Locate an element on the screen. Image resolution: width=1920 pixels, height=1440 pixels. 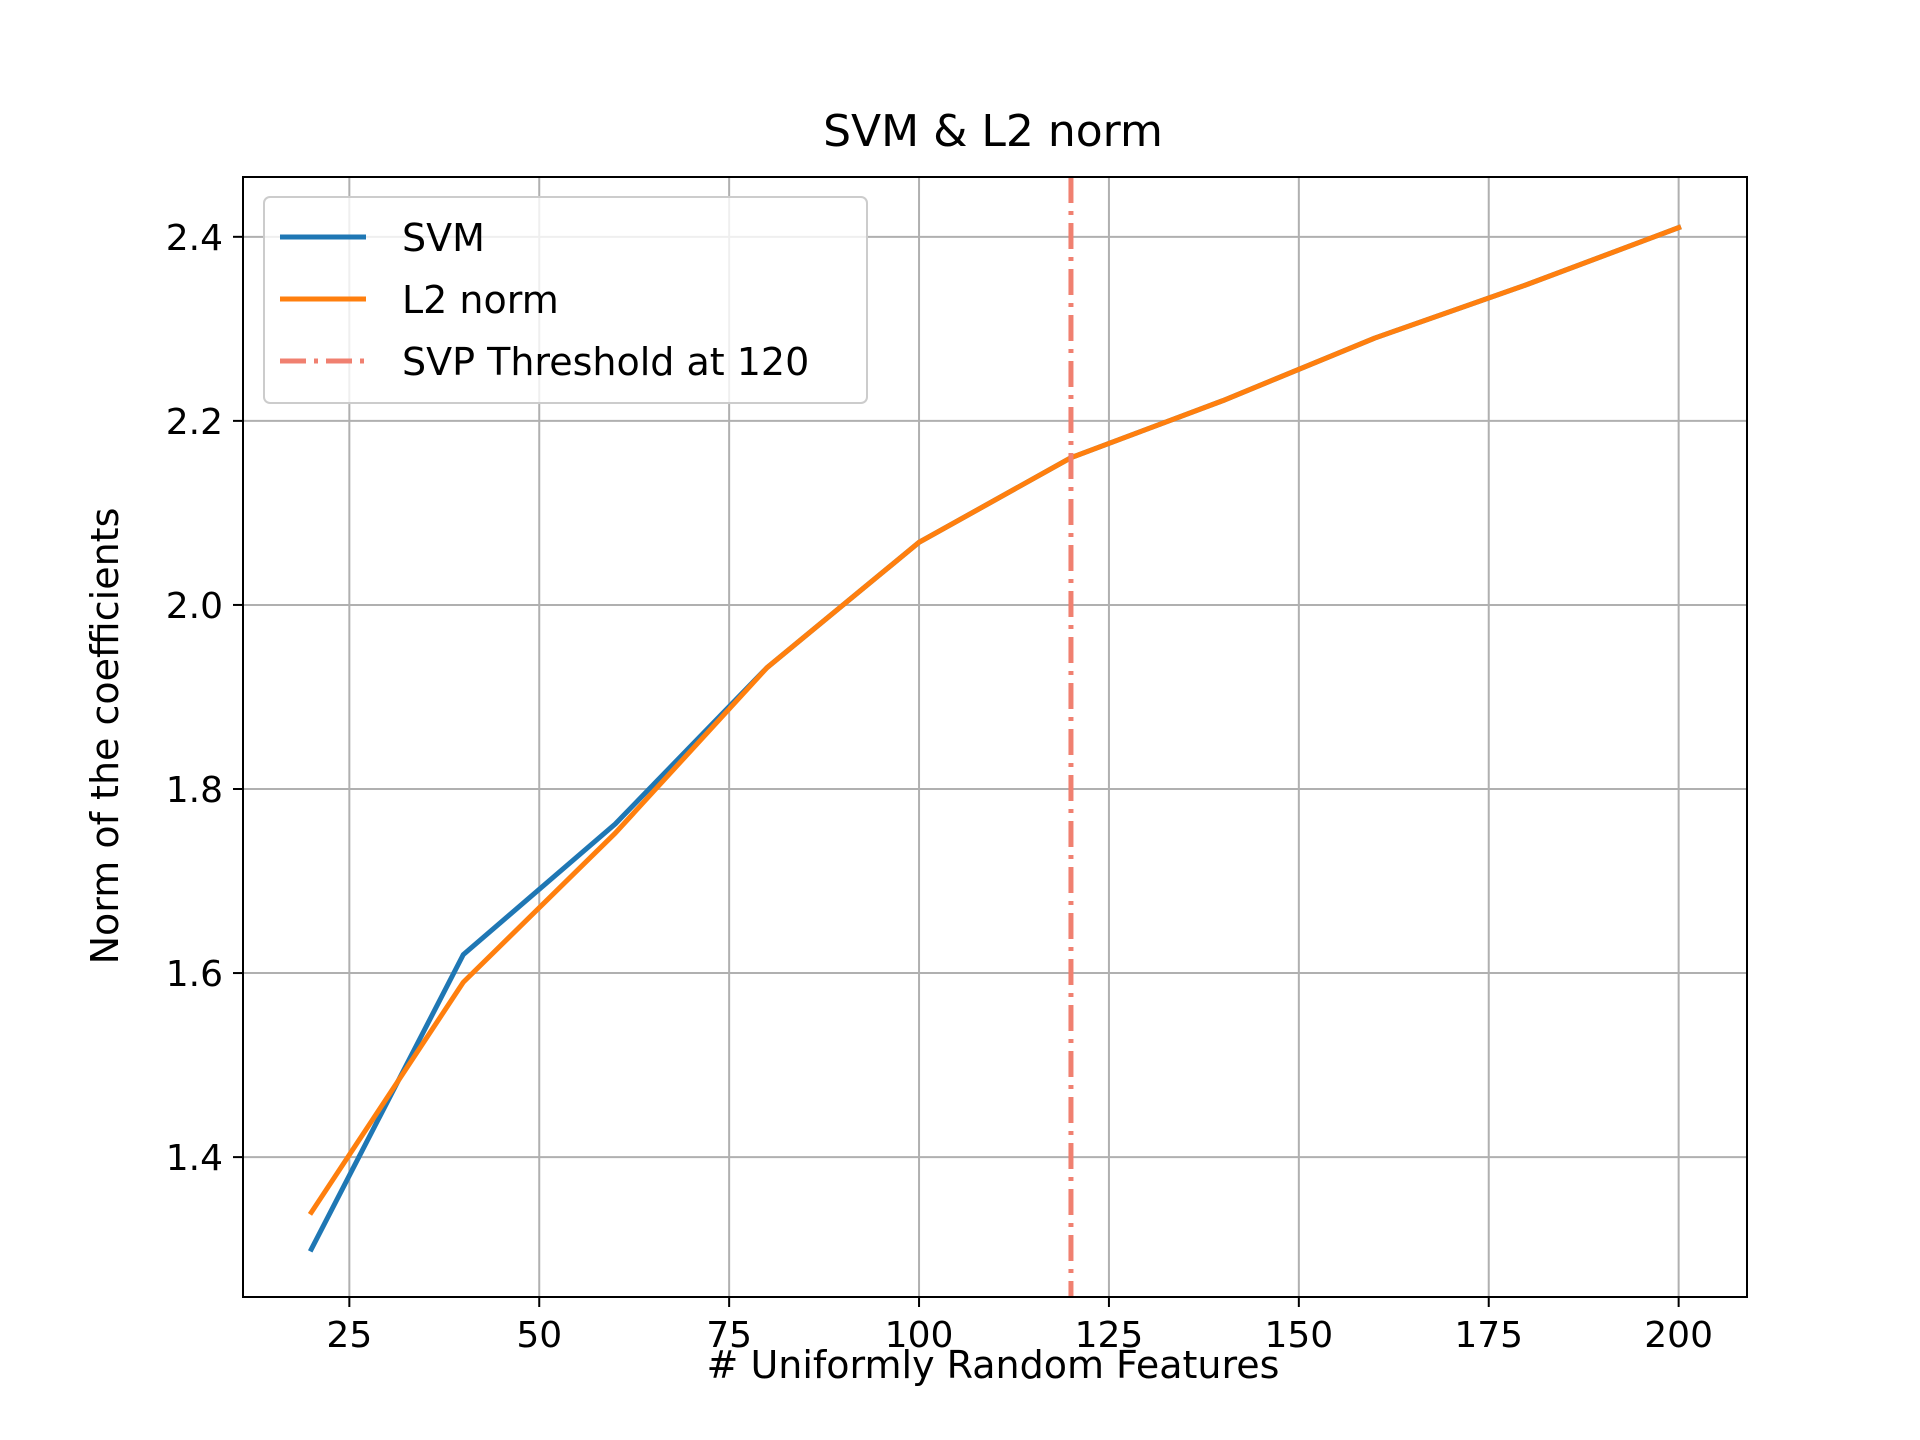
y-tick-label: 1.8 is located at coordinates (194, 790).